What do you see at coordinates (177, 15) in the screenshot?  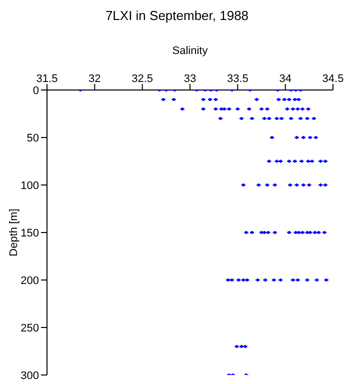 I see `chart-title: 7LXI in September, 1988` at bounding box center [177, 15].